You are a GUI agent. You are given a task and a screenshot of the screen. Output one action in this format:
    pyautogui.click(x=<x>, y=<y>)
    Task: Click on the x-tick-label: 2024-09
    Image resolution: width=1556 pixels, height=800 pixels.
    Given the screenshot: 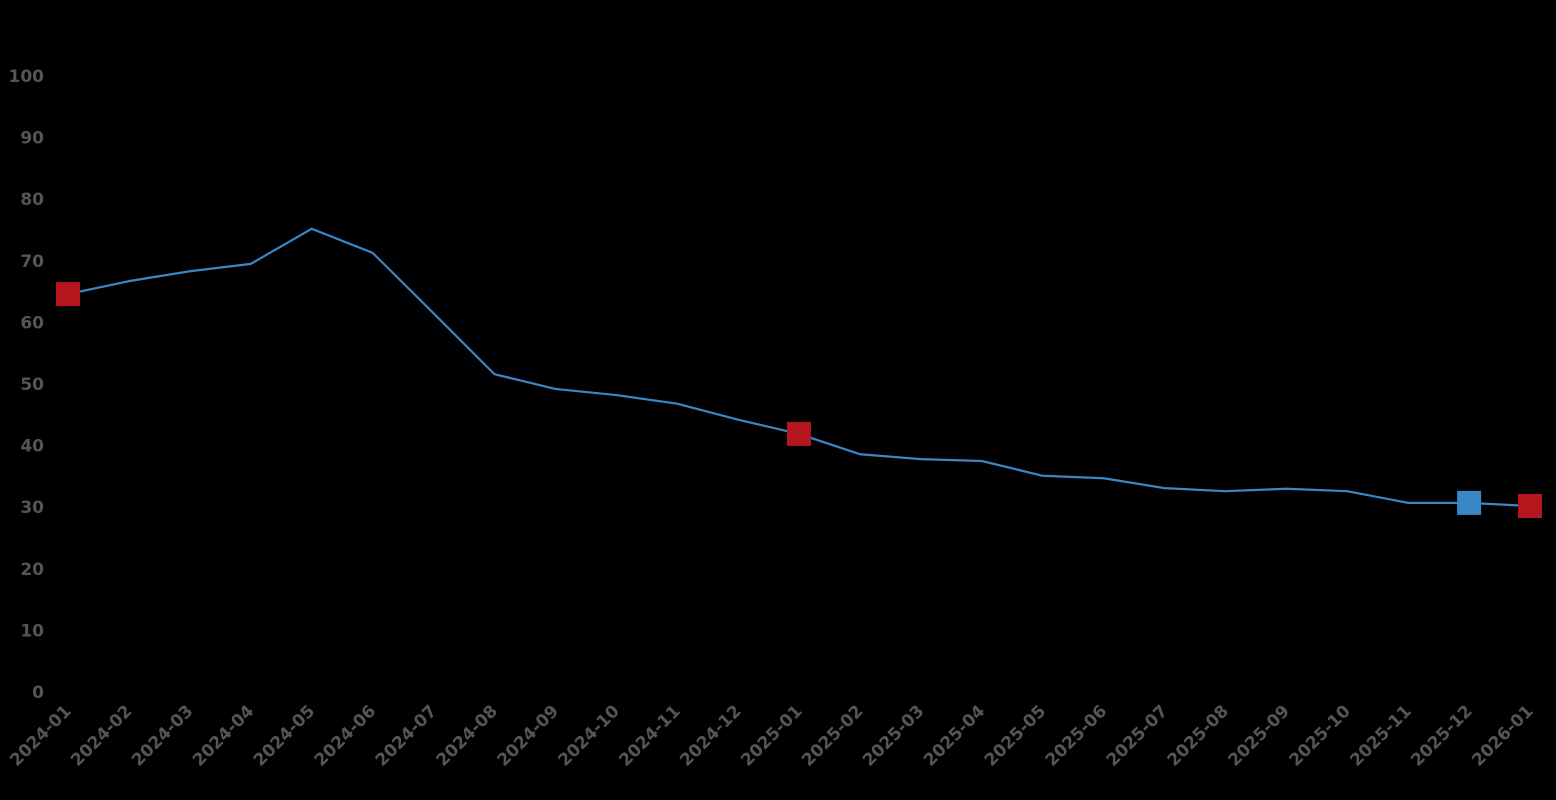 What is the action you would take?
    pyautogui.click(x=528, y=735)
    